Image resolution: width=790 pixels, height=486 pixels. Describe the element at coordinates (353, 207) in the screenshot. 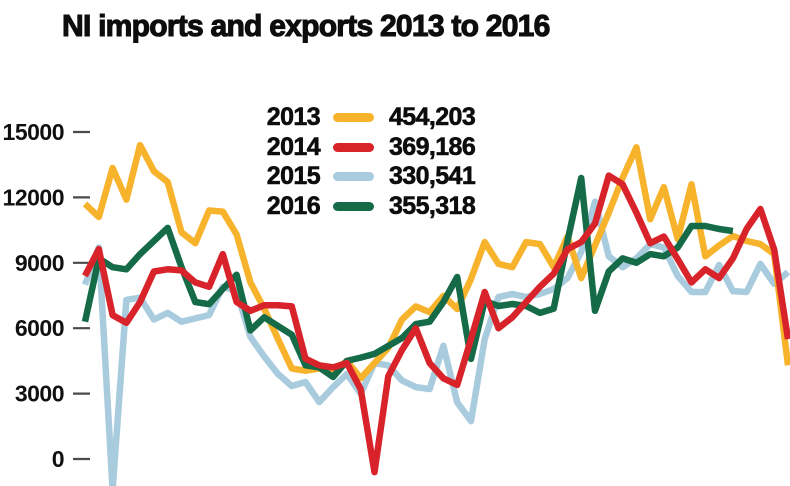

I see `legend-color-swatch-2016` at that location.